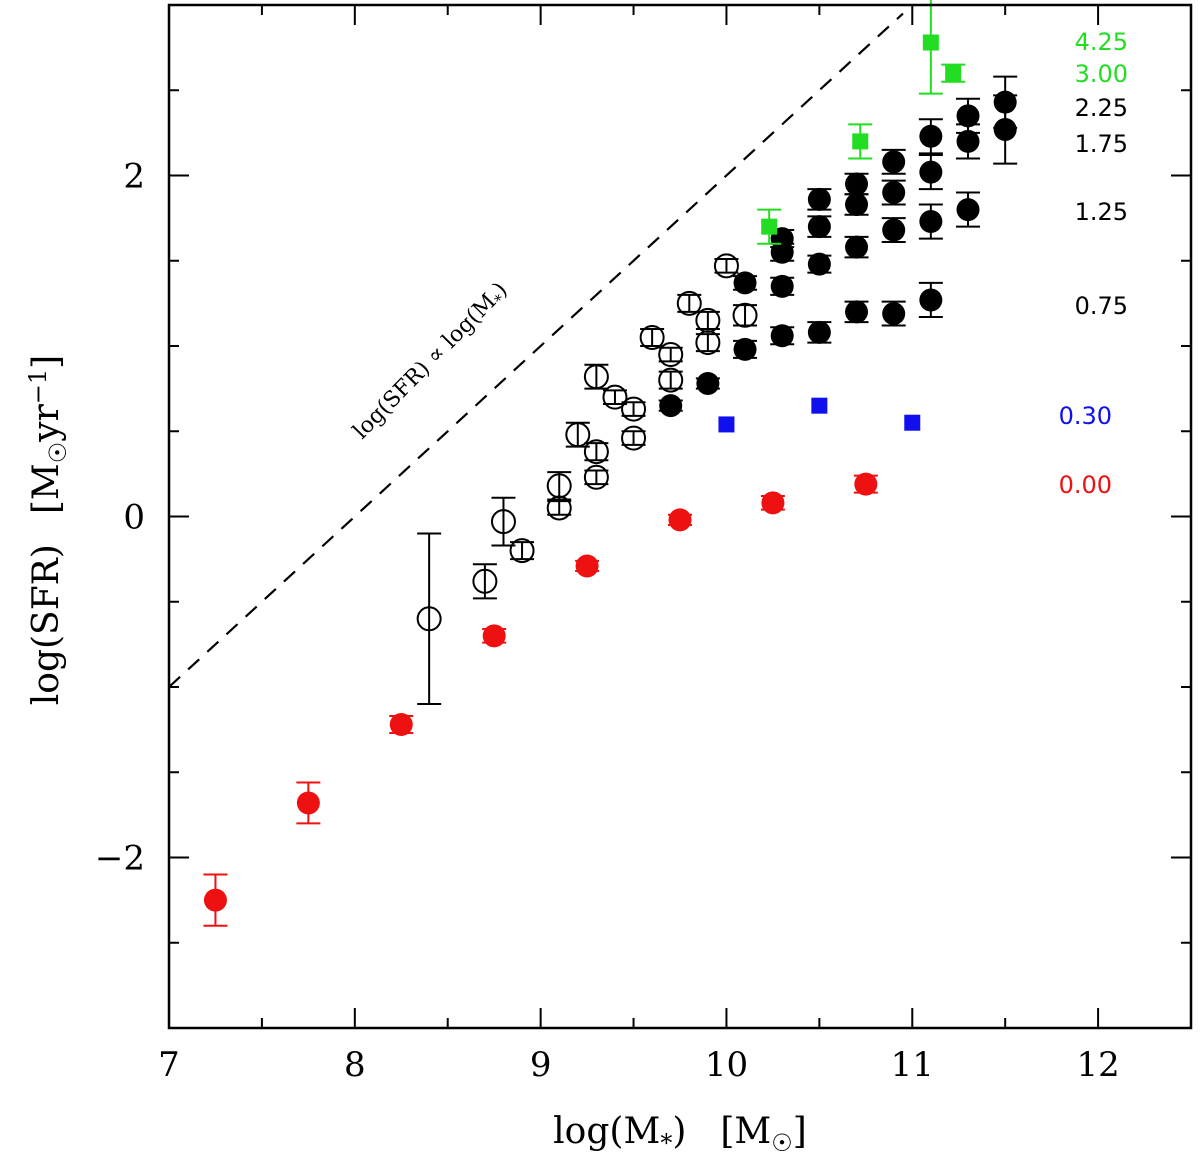 The width and height of the screenshot is (1200, 1158). I want to click on redshift-label: 2.25, so click(1101, 108).